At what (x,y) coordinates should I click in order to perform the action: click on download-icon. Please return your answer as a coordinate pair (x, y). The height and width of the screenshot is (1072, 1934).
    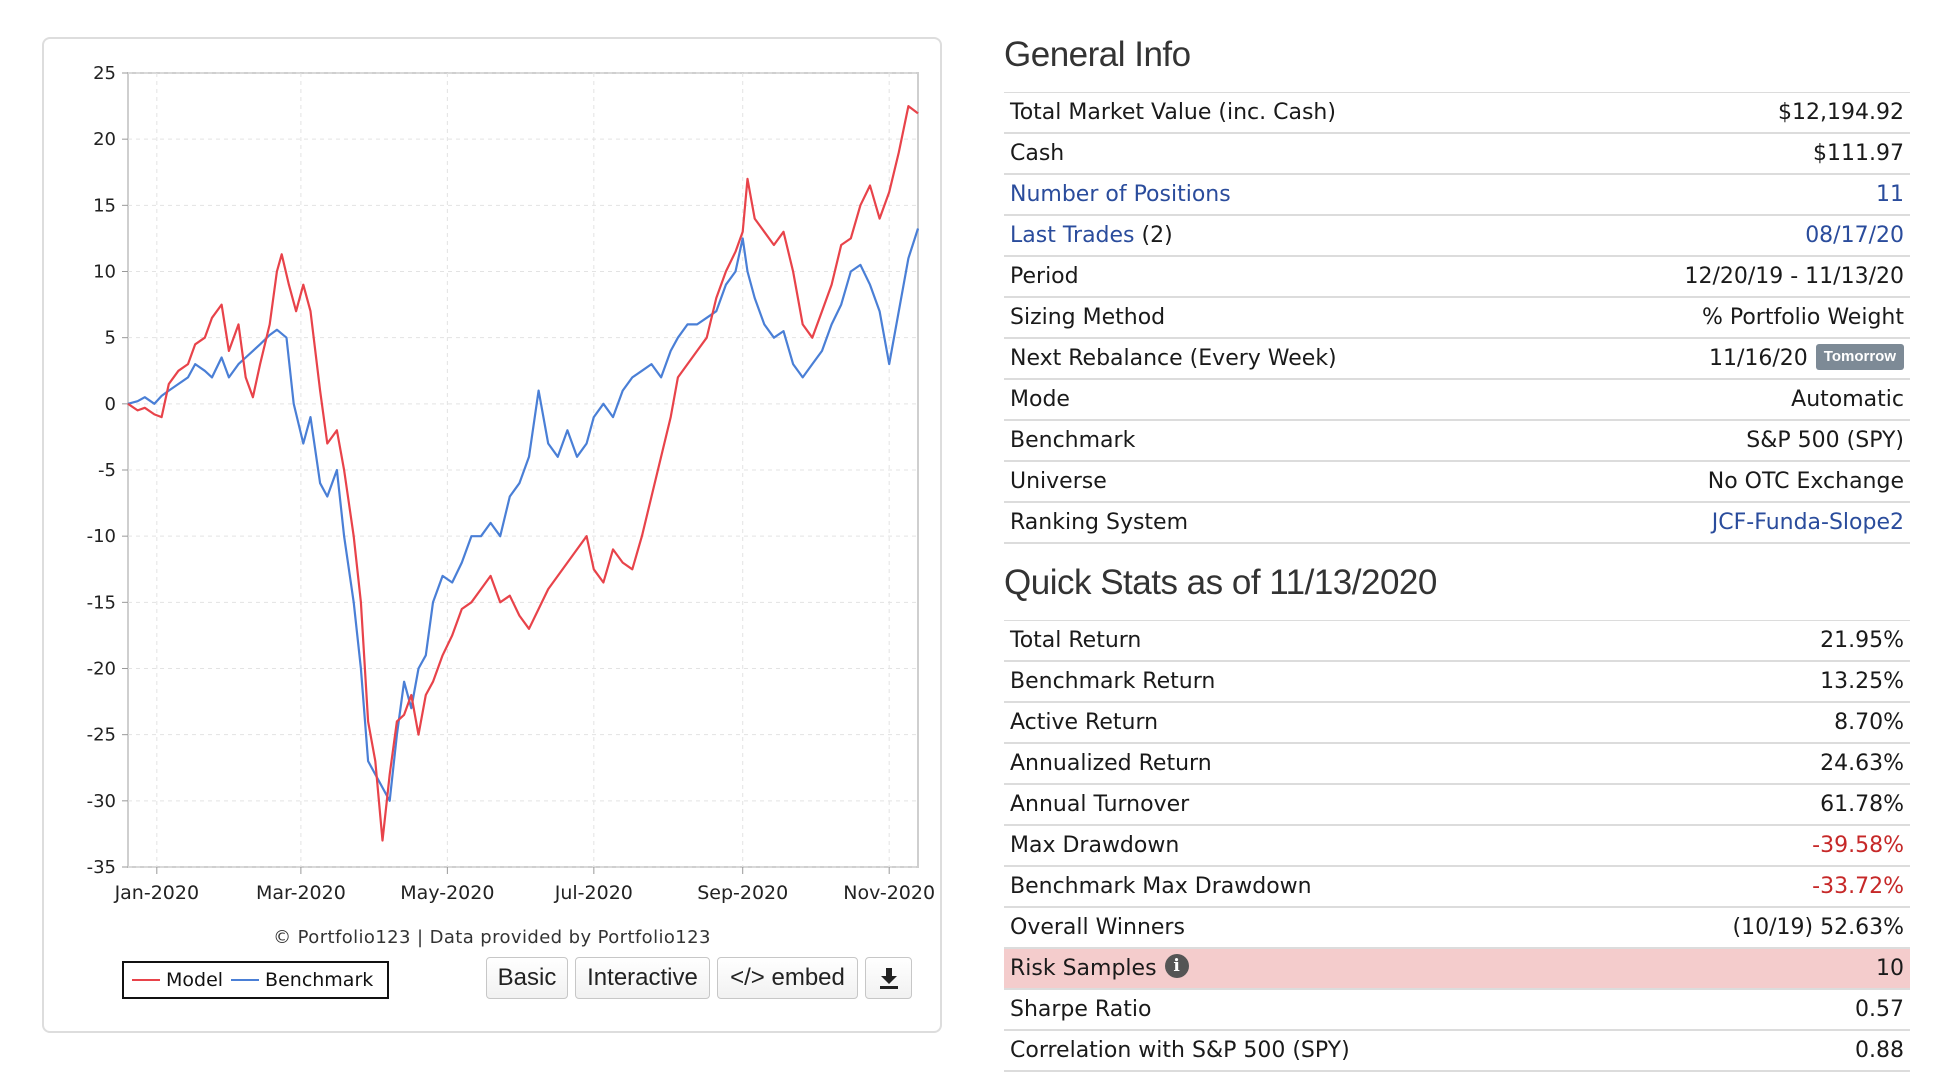
    Looking at the image, I should click on (888, 978).